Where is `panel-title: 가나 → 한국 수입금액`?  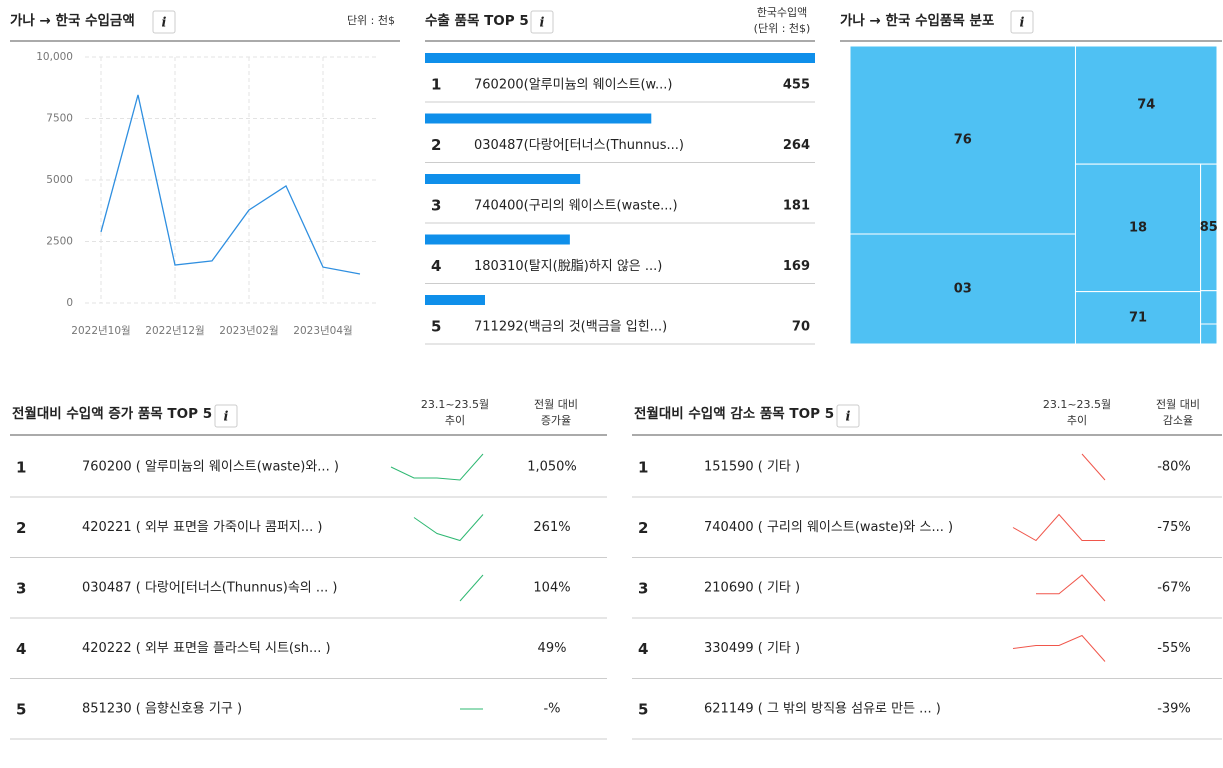
panel-title: 가나 → 한국 수입금액 is located at coordinates (72, 20).